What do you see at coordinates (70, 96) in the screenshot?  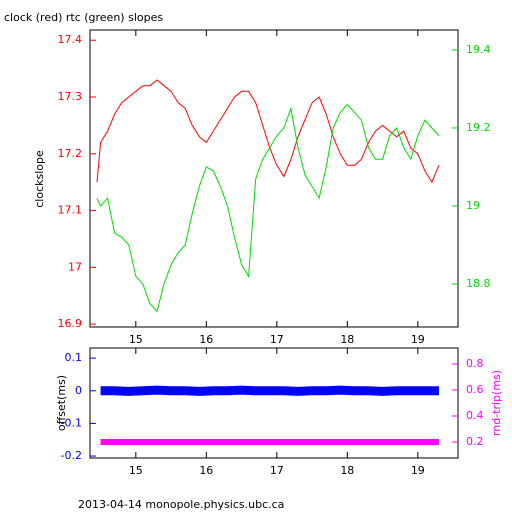 I see `y-tick-label: 17.3` at bounding box center [70, 96].